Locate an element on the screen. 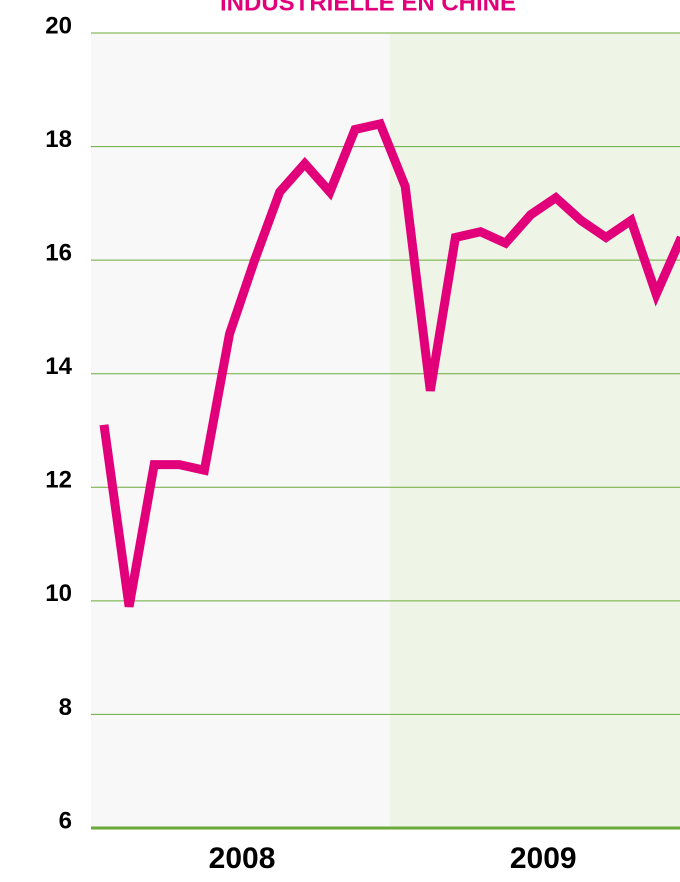  y-tick-label: 6 is located at coordinates (65, 820).